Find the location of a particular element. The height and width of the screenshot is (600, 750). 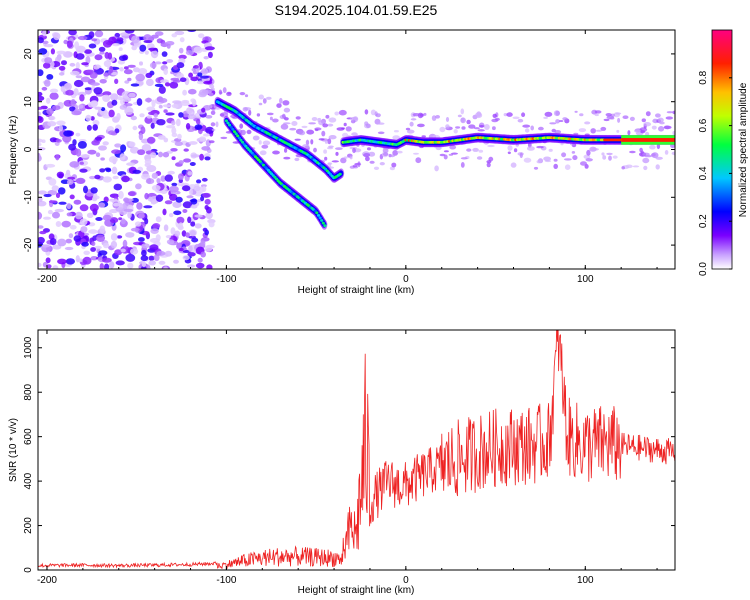

ridge-band-peak is located at coordinates (648, 140).